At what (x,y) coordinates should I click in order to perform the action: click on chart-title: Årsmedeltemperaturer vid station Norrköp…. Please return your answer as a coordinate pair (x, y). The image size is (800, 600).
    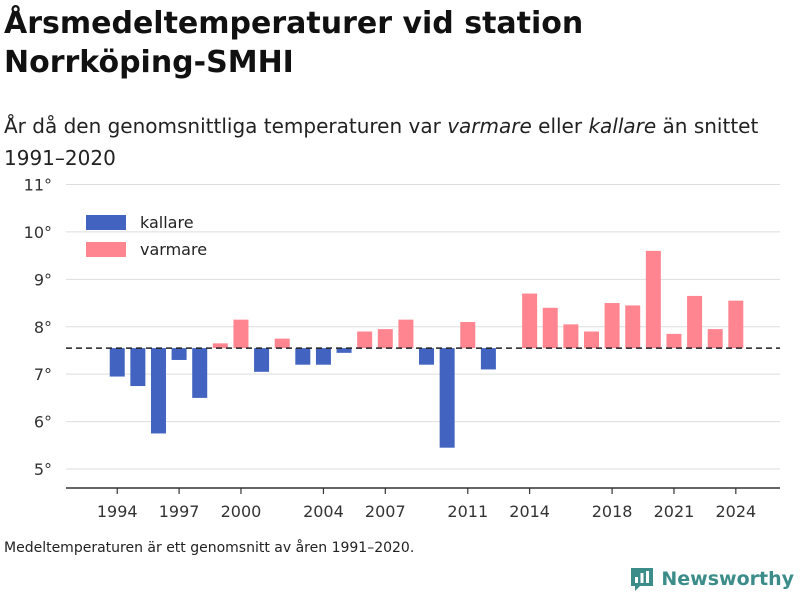
    Looking at the image, I should click on (294, 43).